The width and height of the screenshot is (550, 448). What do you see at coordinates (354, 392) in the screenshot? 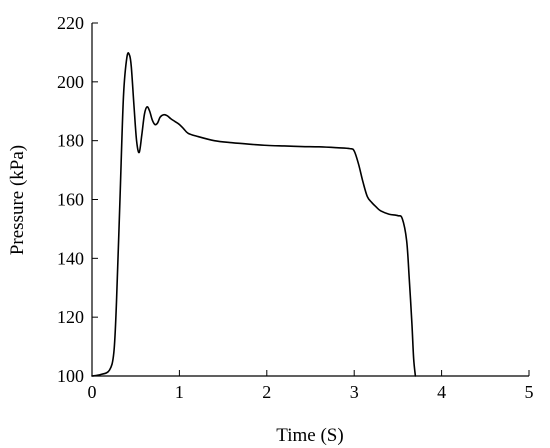
I see `x-tick-label: 3` at bounding box center [354, 392].